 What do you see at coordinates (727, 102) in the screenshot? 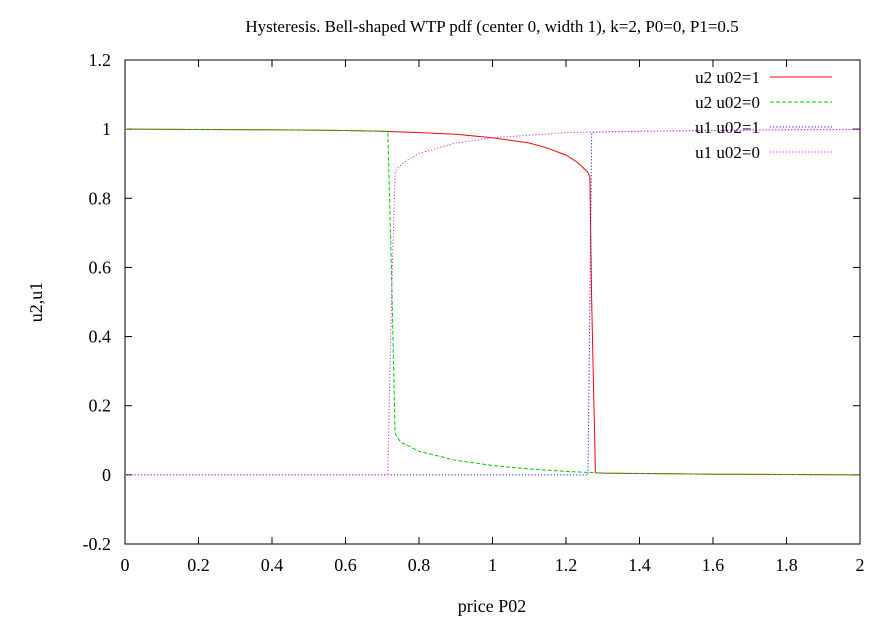
I see `legend-label-2: u2 u02=0` at bounding box center [727, 102].